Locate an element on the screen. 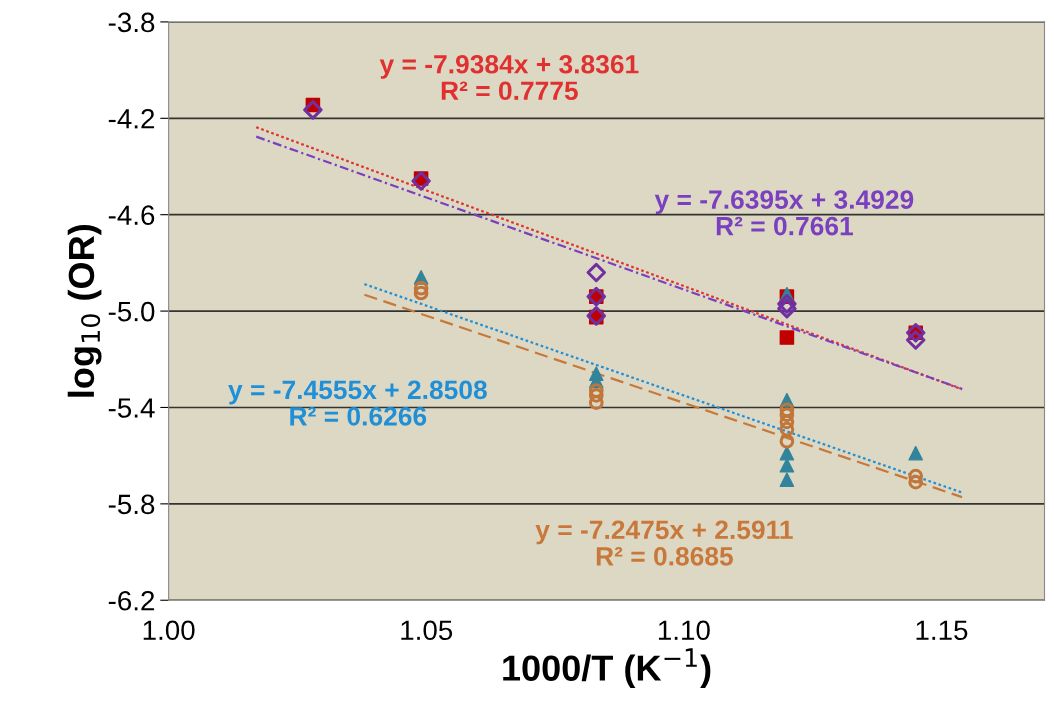 The image size is (1054, 707). x-tick-label: 1.15 is located at coordinates (942, 630).